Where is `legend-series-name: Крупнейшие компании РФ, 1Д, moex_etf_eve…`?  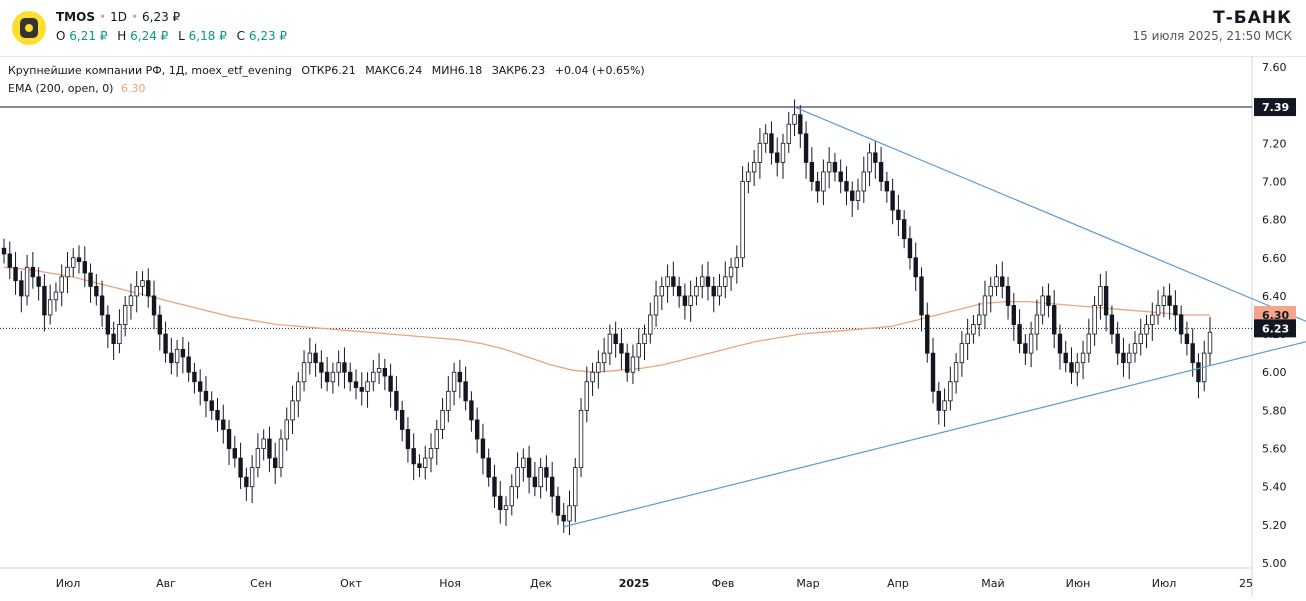 legend-series-name: Крупнейшие компании РФ, 1Д, moex_etf_eve… is located at coordinates (150, 70).